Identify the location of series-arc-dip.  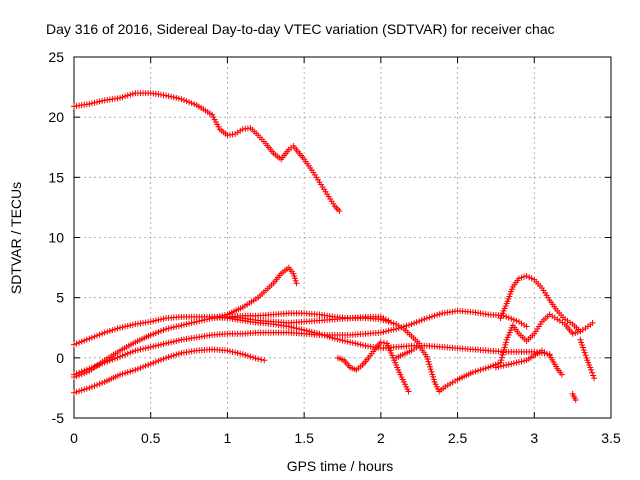
(373, 367).